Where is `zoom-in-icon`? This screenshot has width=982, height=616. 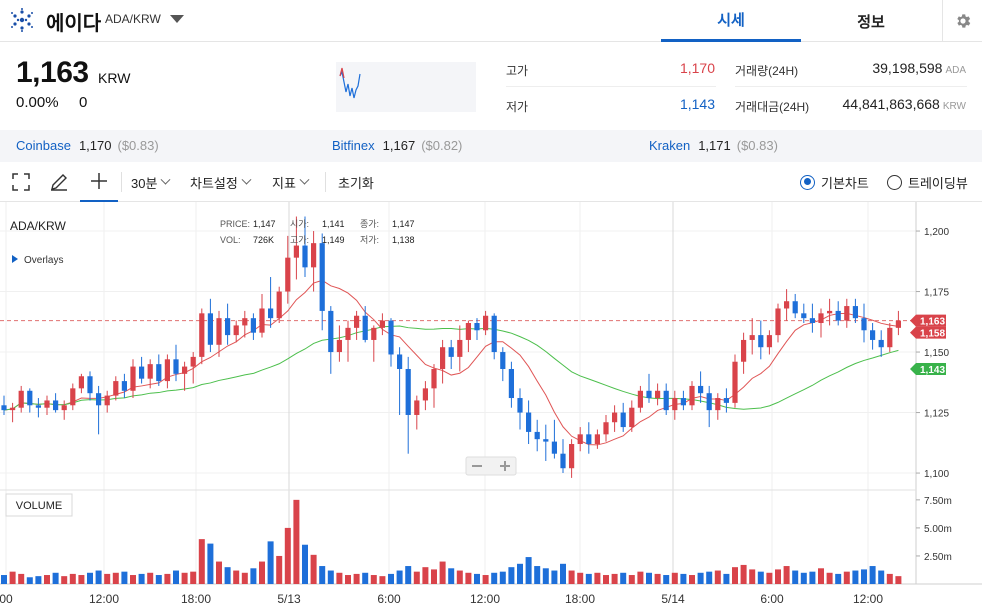 zoom-in-icon is located at coordinates (505, 466).